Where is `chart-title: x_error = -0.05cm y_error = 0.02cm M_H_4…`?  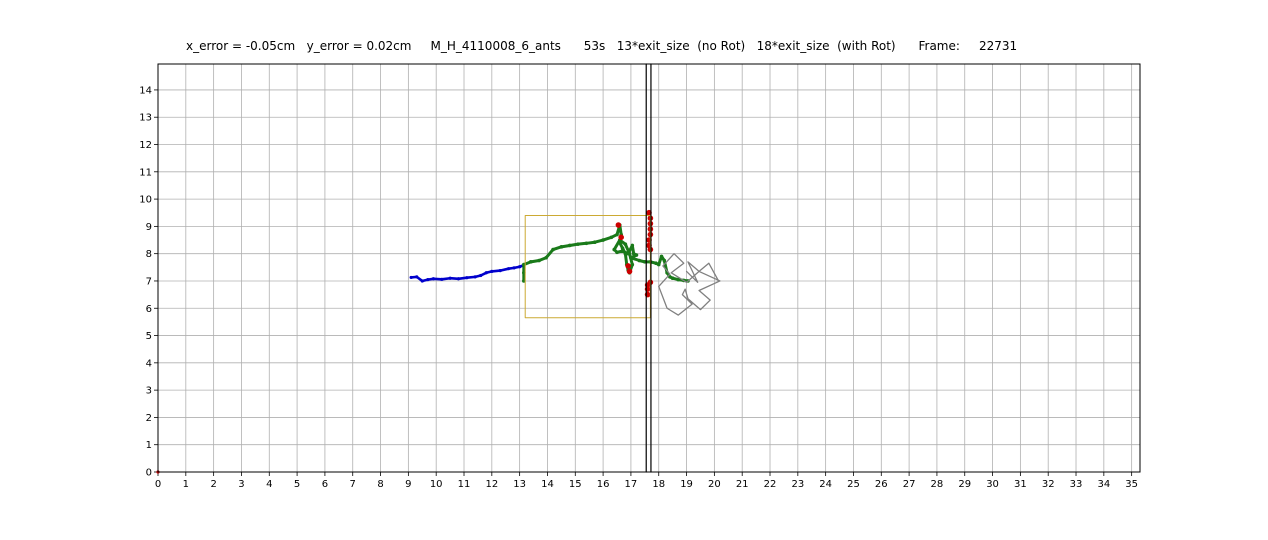
chart-title: x_error = -0.05cm y_error = 0.02cm M_H_4… is located at coordinates (602, 46).